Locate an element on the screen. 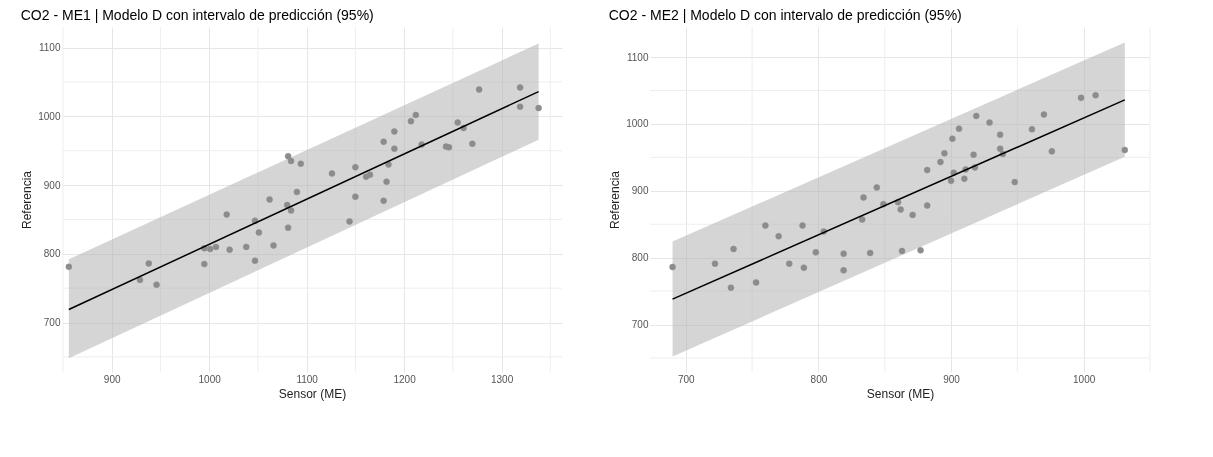  chart-title: CO2 - ME1 | Modelo D con intervalo de predicción (95%) is located at coordinates (197, 14).